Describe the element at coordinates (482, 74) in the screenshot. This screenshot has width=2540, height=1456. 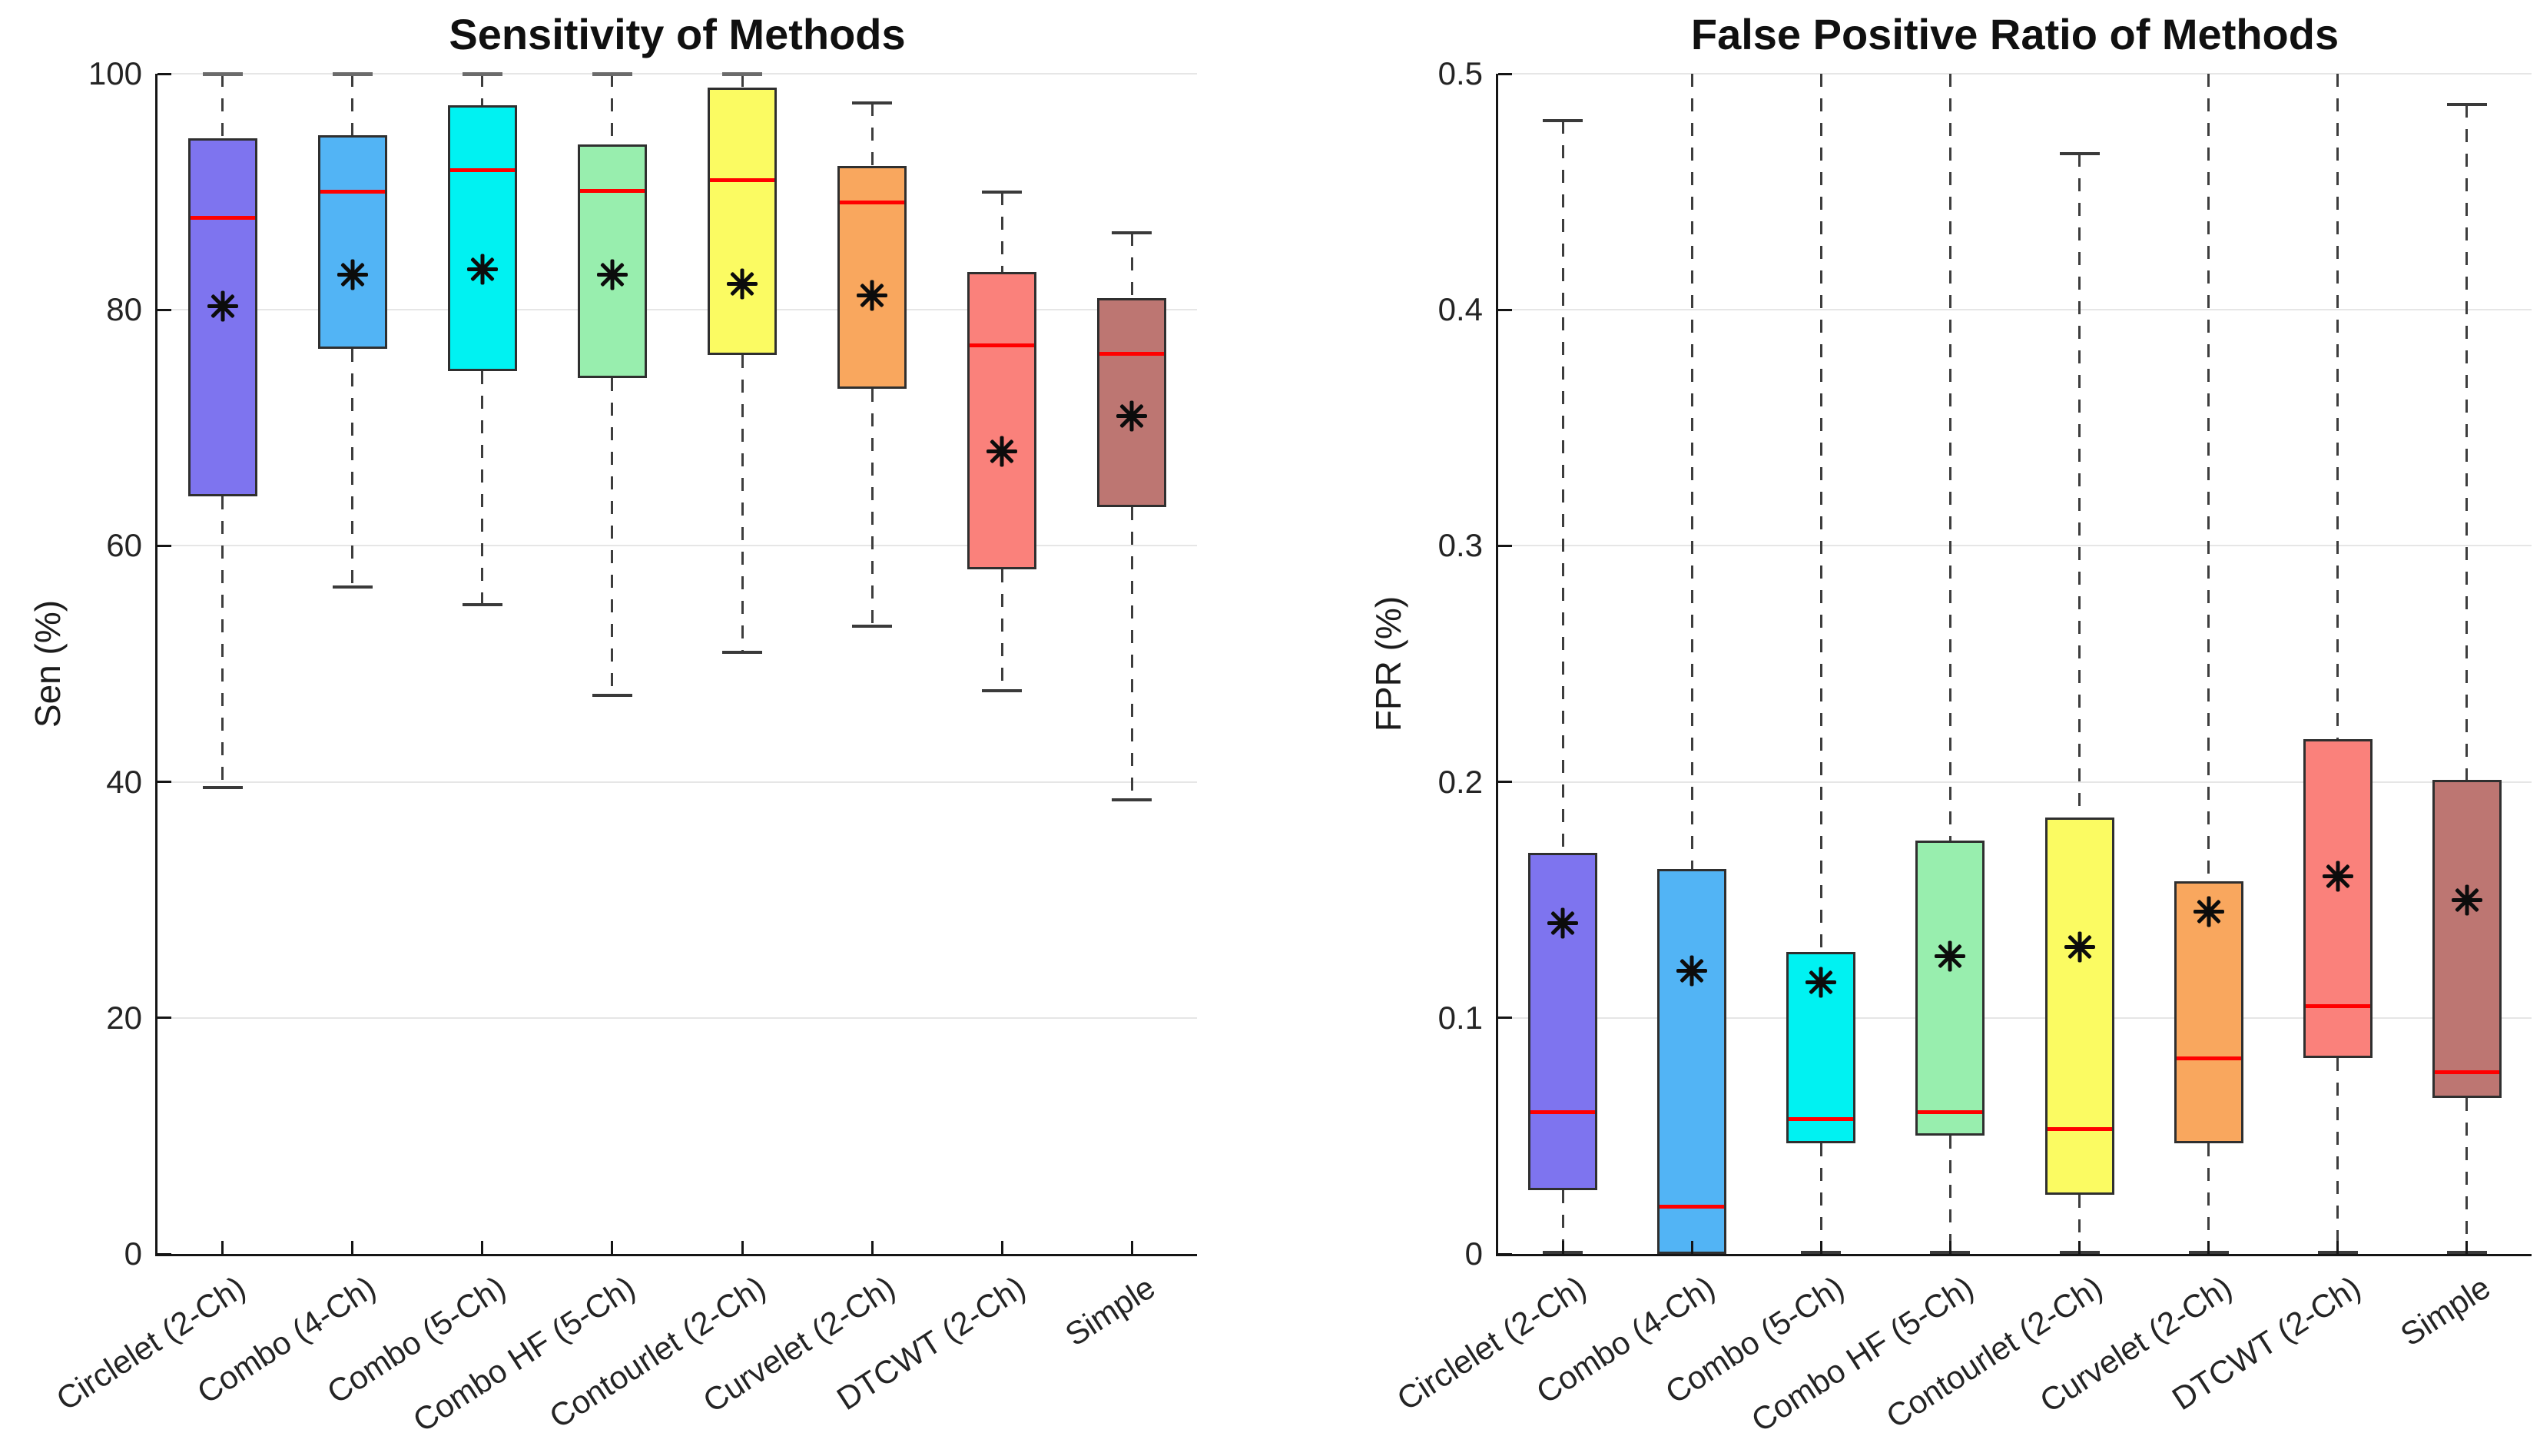
I see `whisker-cap-upper-combo-5-ch` at that location.